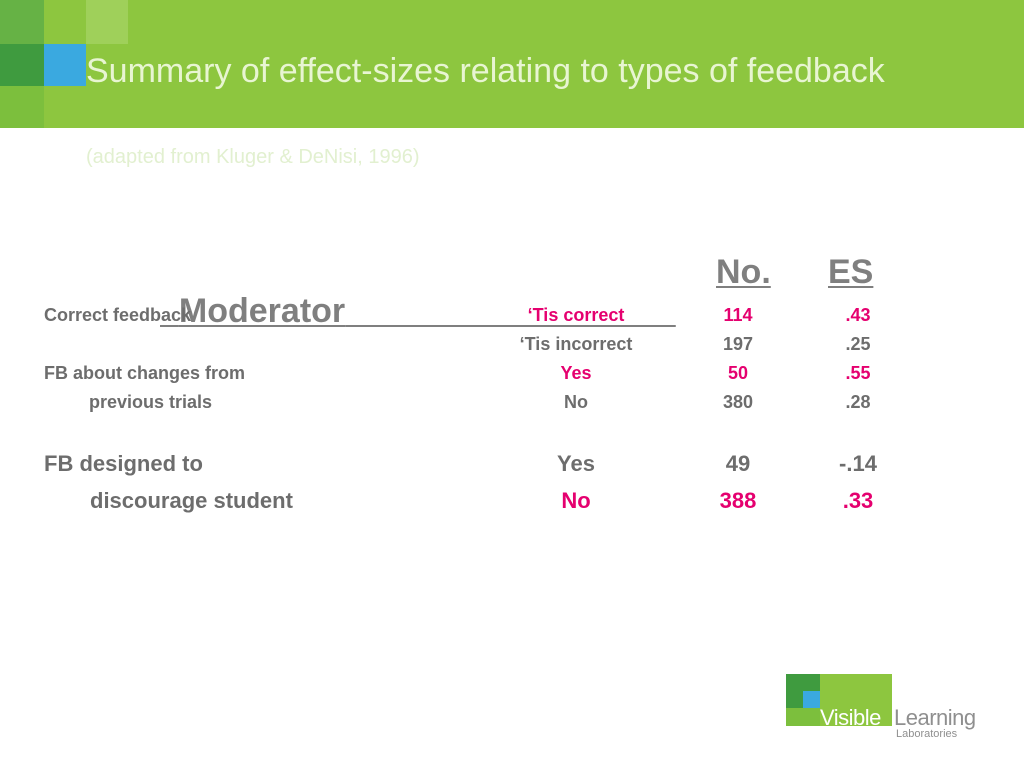 The width and height of the screenshot is (1024, 768). Describe the element at coordinates (123, 463) in the screenshot. I see `row5-moderator: FB designed to` at that location.